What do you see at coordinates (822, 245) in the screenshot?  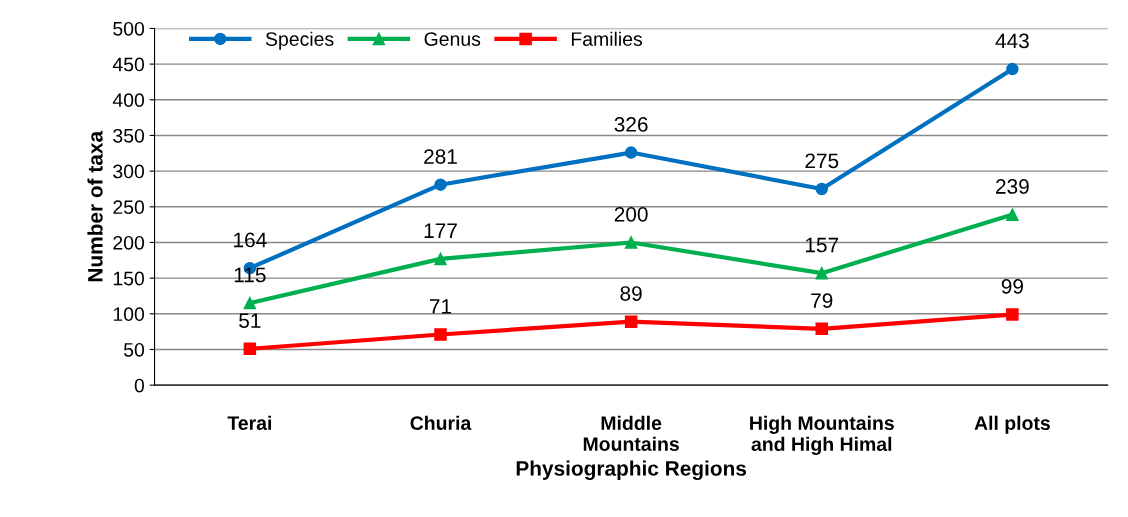 I see `data-label: 157` at bounding box center [822, 245].